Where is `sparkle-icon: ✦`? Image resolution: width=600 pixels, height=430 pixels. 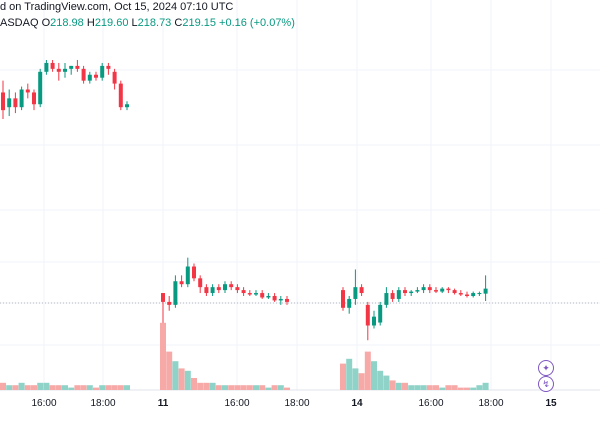
sparkle-icon: ✦ is located at coordinates (546, 368).